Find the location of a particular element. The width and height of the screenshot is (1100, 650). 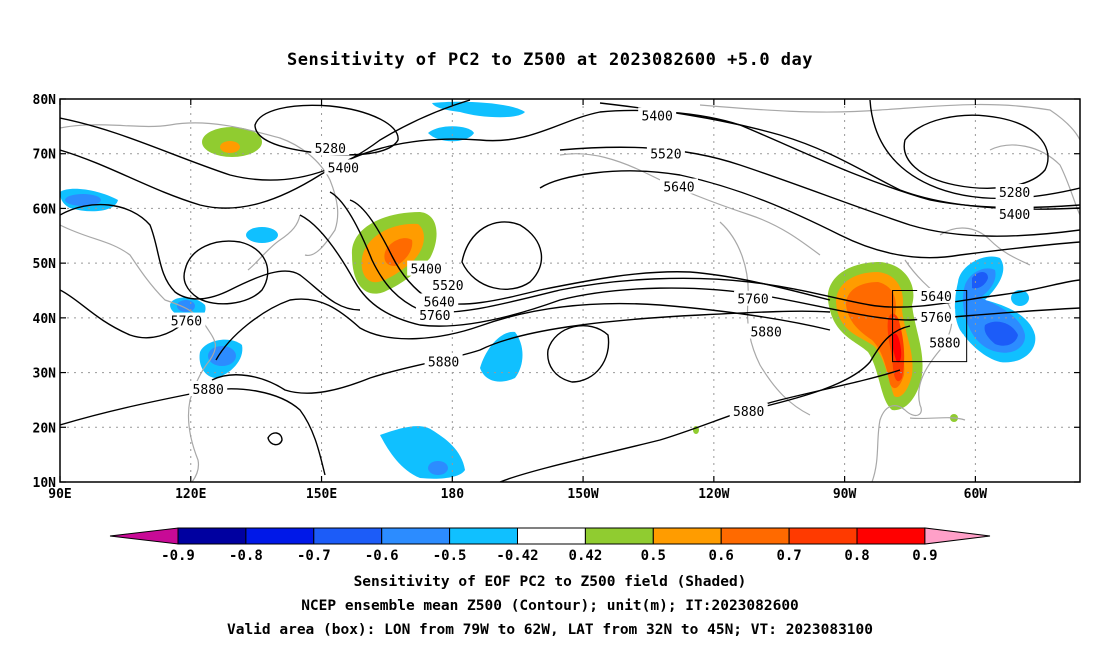

contour-label: 5280 is located at coordinates (1014, 192).